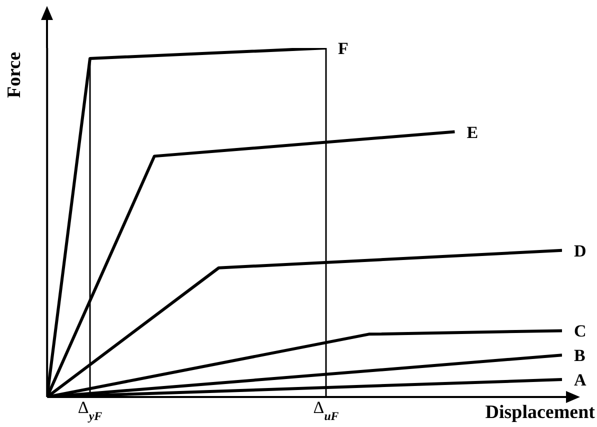 This screenshot has height=427, width=597. I want to click on series-label: F, so click(343, 48).